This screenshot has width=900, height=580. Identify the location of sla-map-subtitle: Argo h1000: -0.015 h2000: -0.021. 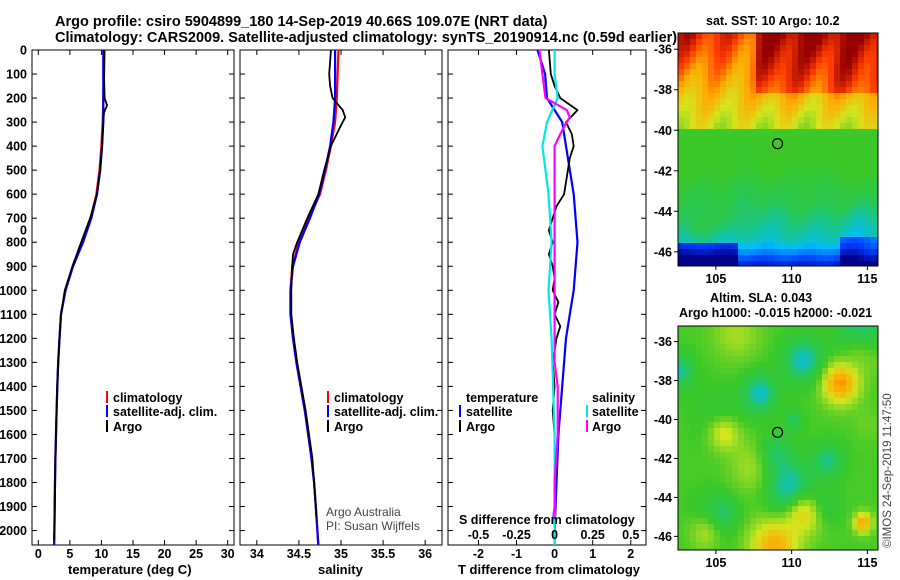
(775, 313).